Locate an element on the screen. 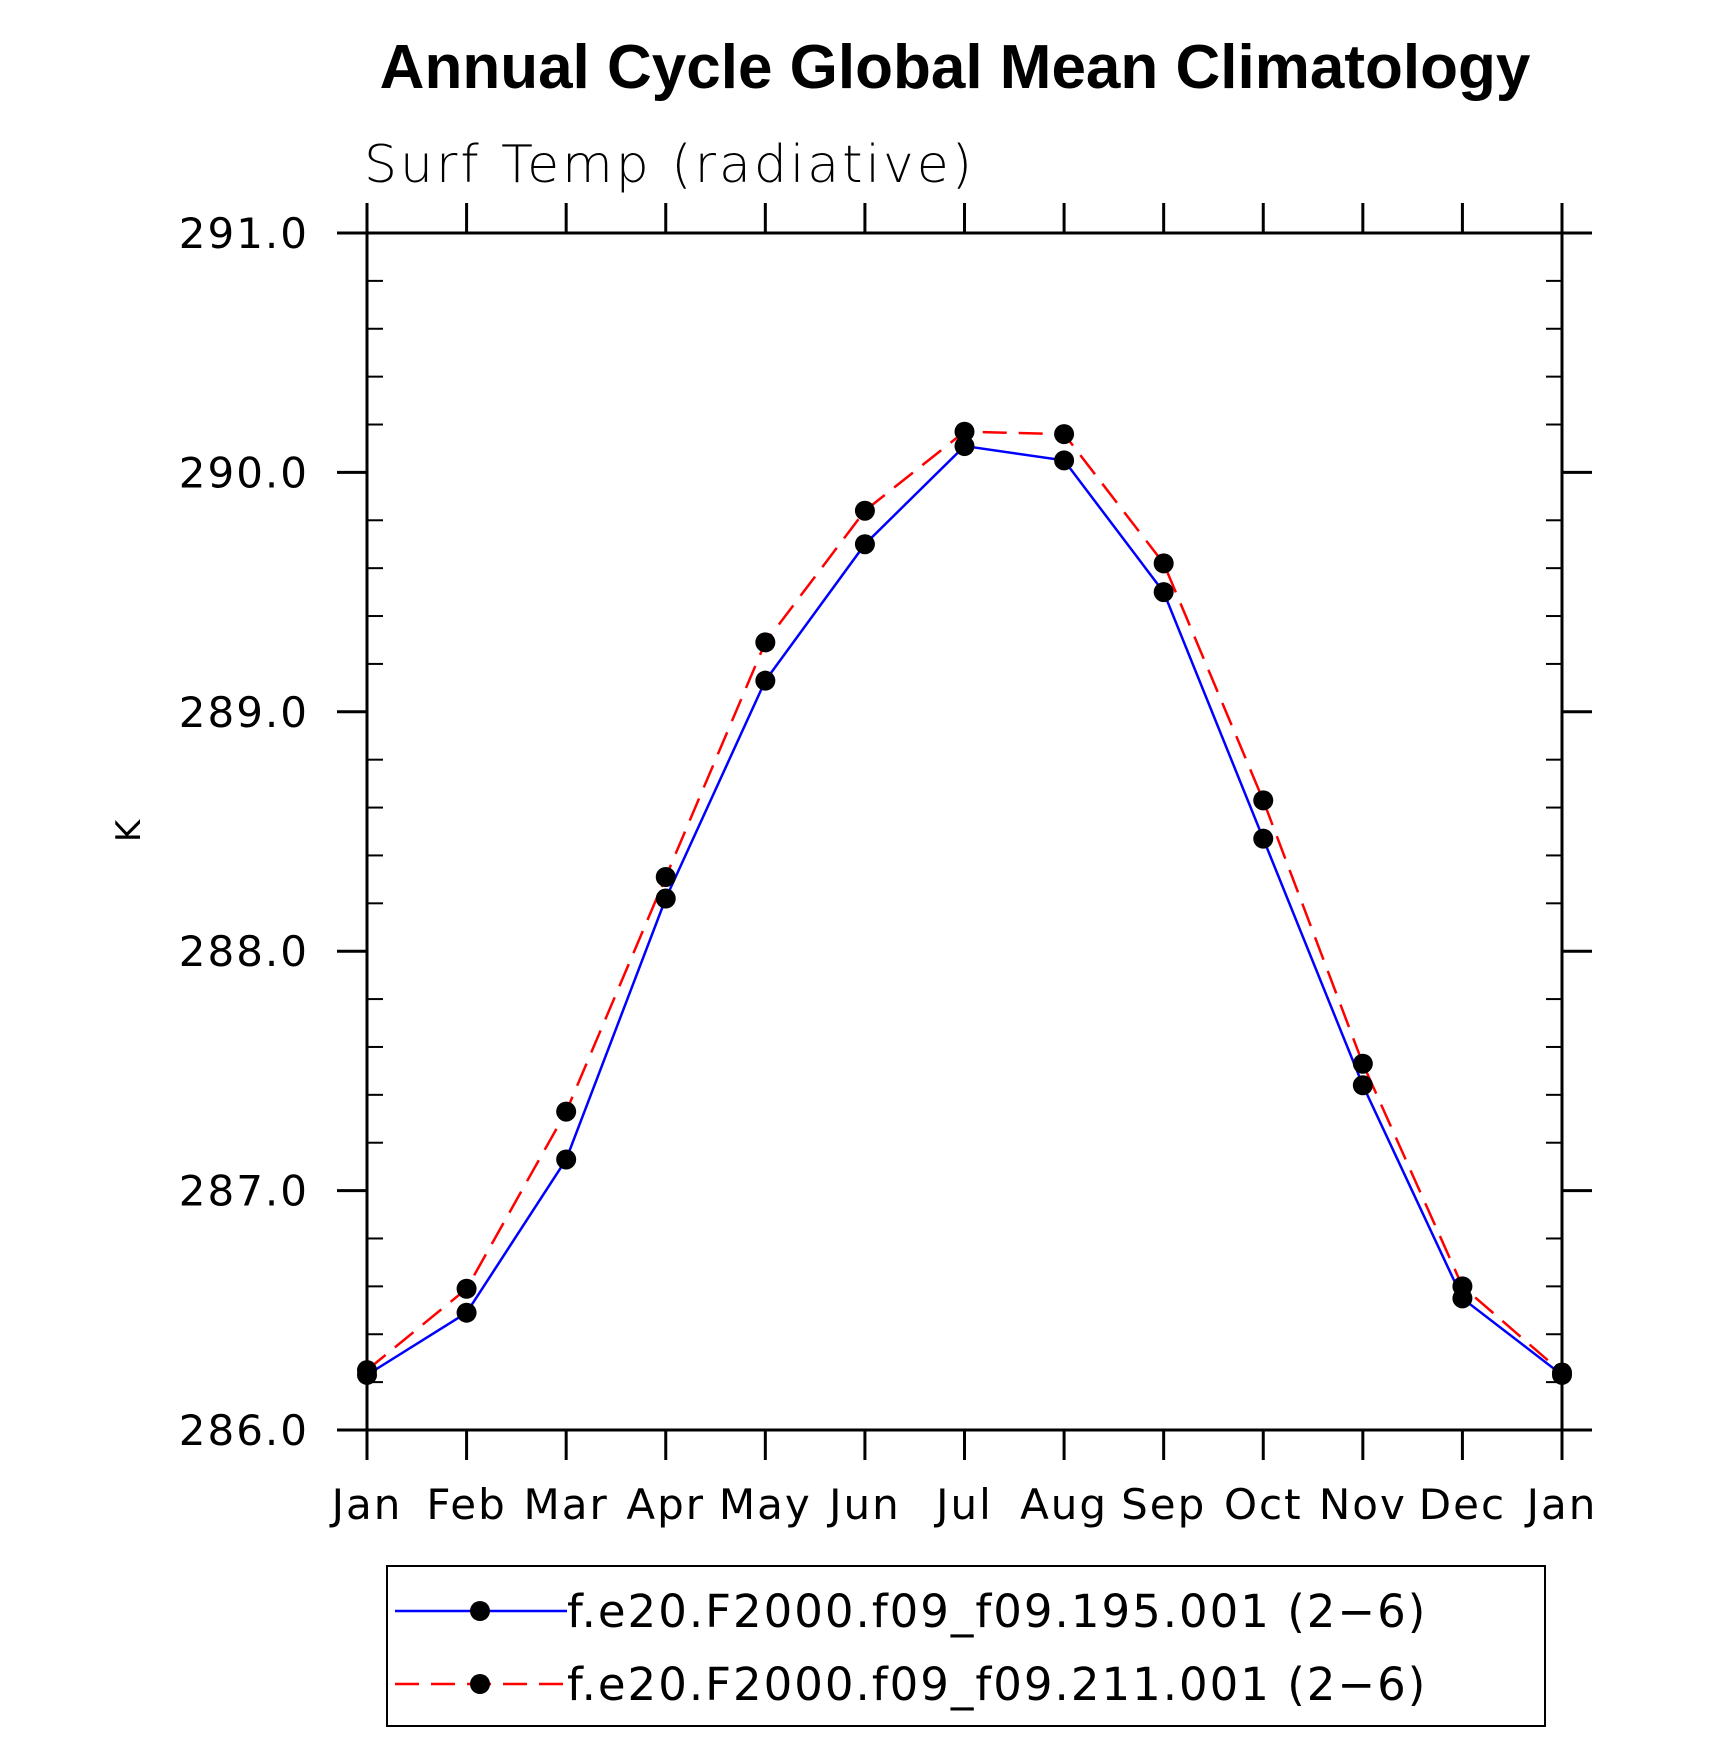 This screenshot has width=1710, height=1740. x-tick-label: Nov is located at coordinates (1363, 1504).